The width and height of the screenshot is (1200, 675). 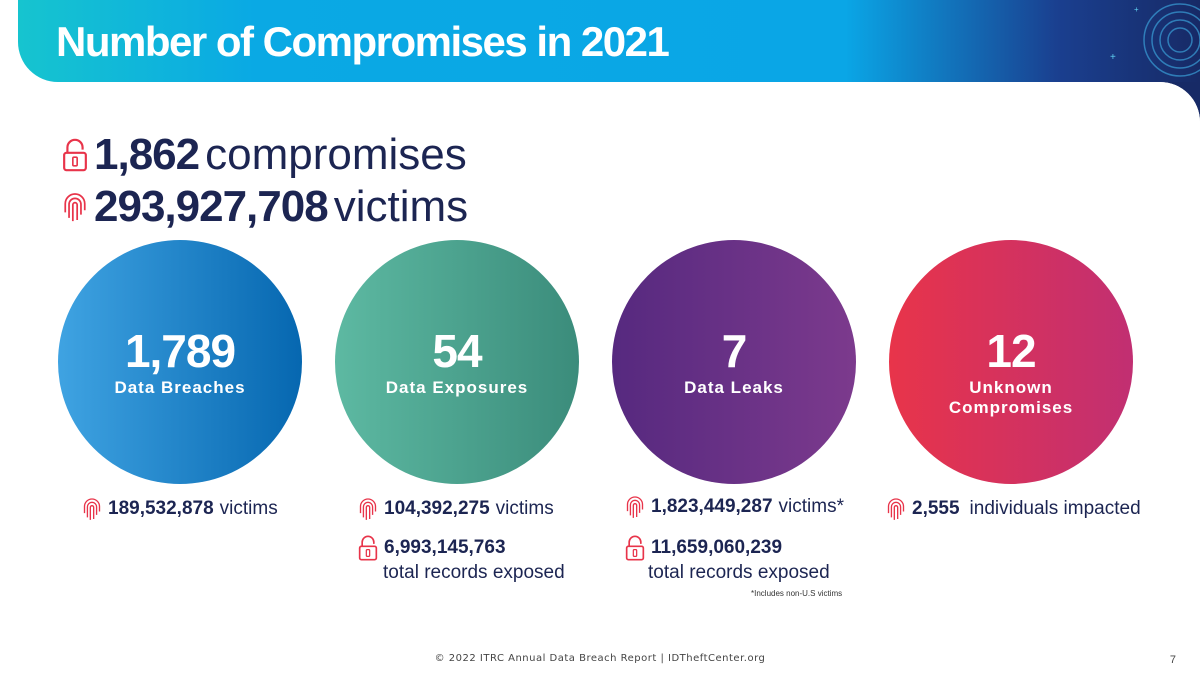 I want to click on victims-value: 293,927,708, so click(x=211, y=206).